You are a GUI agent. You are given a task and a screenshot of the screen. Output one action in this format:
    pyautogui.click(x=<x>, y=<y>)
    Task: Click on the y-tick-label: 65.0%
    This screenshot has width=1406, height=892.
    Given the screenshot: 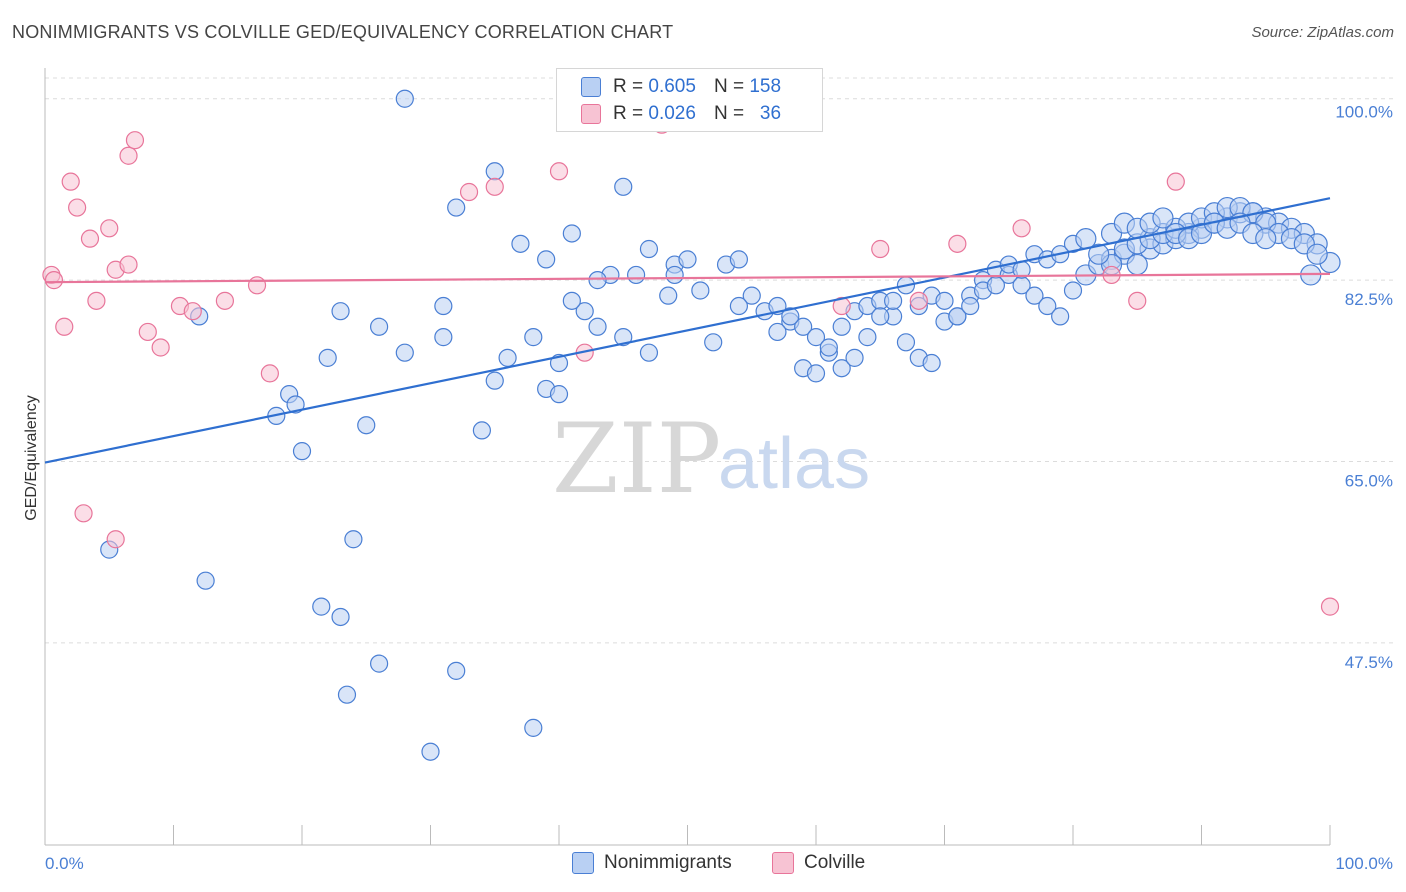 What is the action you would take?
    pyautogui.click(x=1369, y=481)
    